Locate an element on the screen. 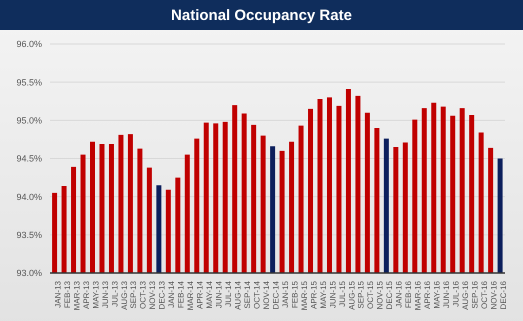 This screenshot has height=321, width=523. x-tick-label: MAY-16 is located at coordinates (437, 294).